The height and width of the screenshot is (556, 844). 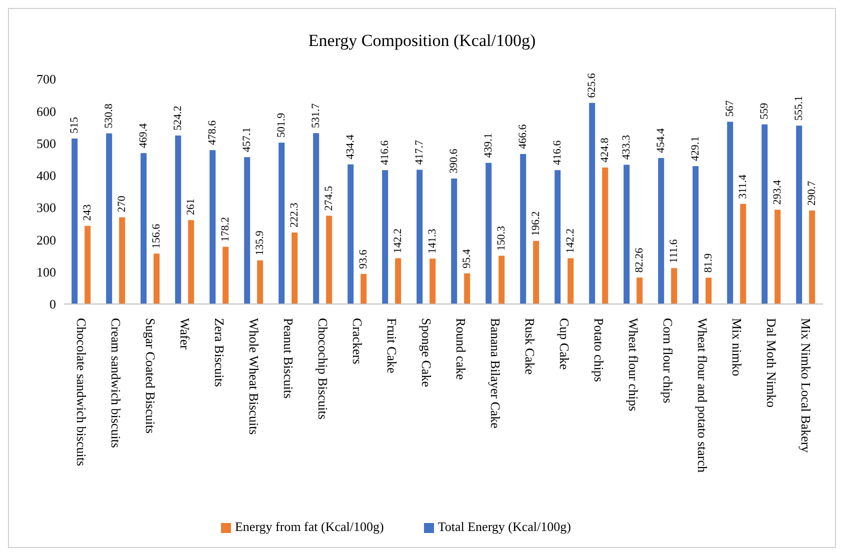 What do you see at coordinates (282, 125) in the screenshot?
I see `data-label: 501.9` at bounding box center [282, 125].